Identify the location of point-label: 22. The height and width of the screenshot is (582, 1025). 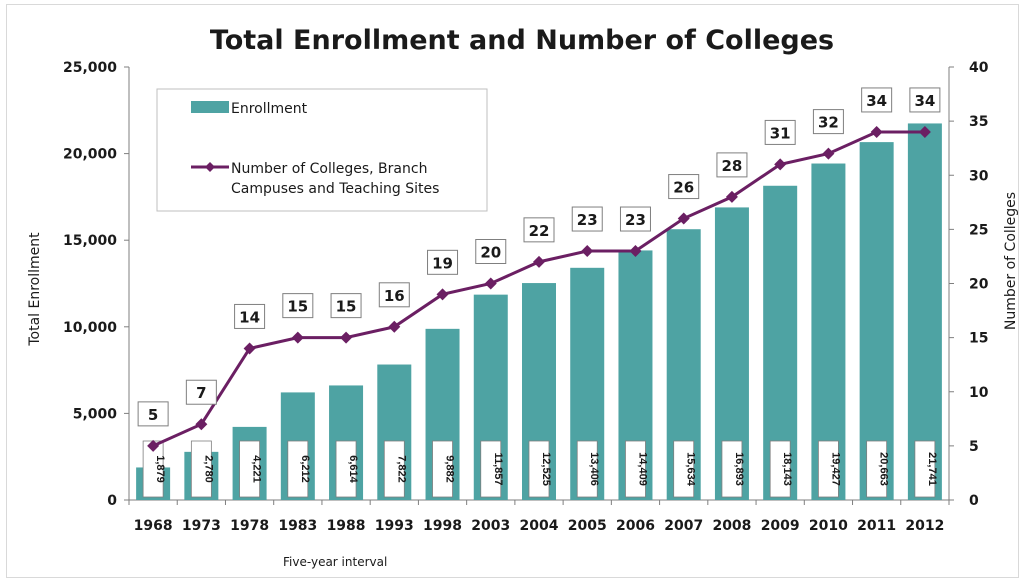
(539, 231).